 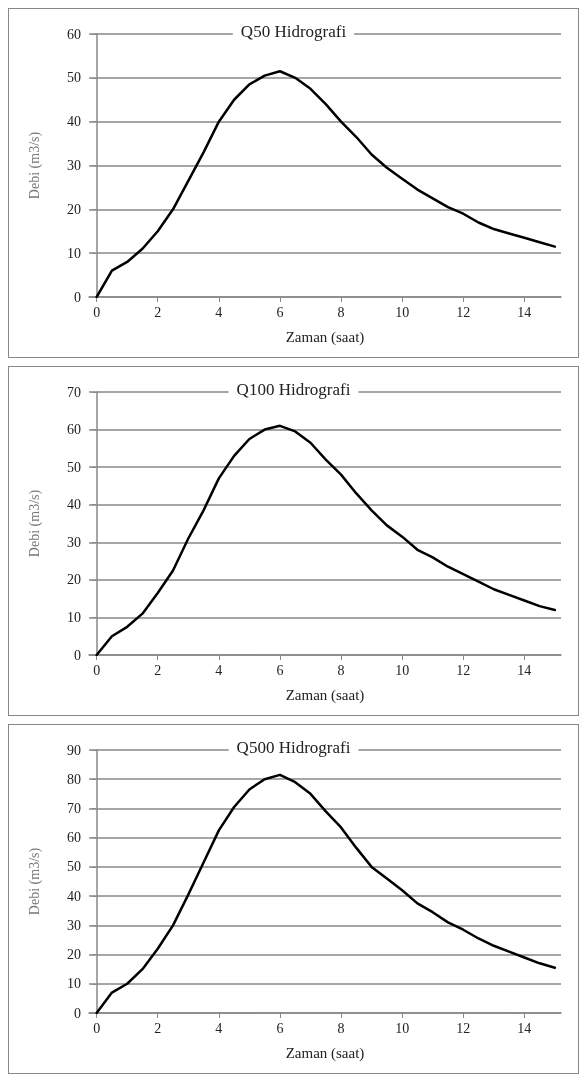 I want to click on y-tick-label: 90, so click(x=74, y=750).